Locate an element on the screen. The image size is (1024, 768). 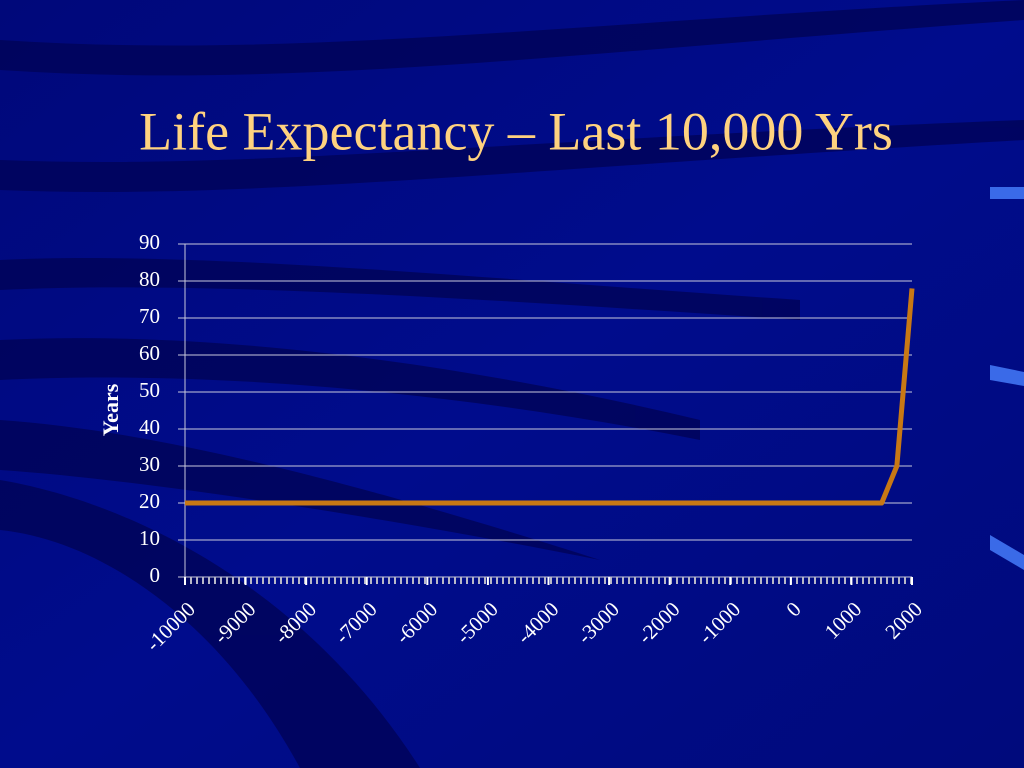
y-tick-label: 10 is located at coordinates (149, 538).